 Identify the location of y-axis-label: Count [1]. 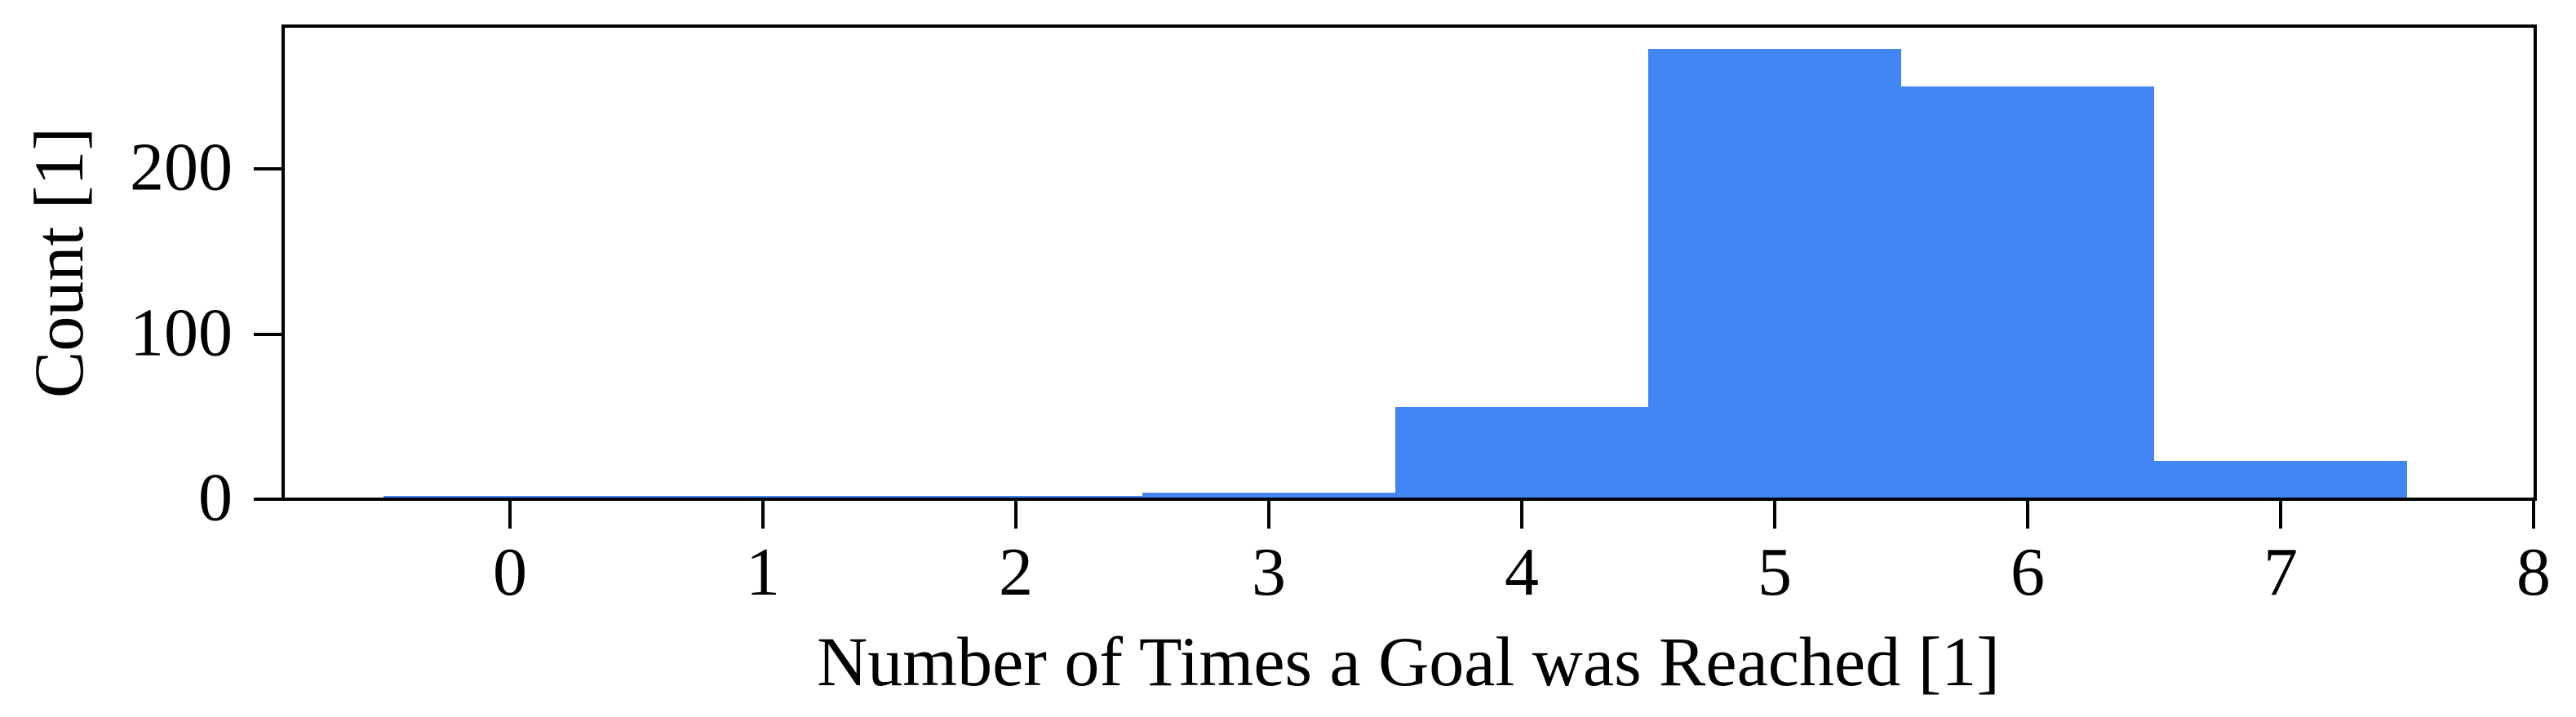
(59, 262).